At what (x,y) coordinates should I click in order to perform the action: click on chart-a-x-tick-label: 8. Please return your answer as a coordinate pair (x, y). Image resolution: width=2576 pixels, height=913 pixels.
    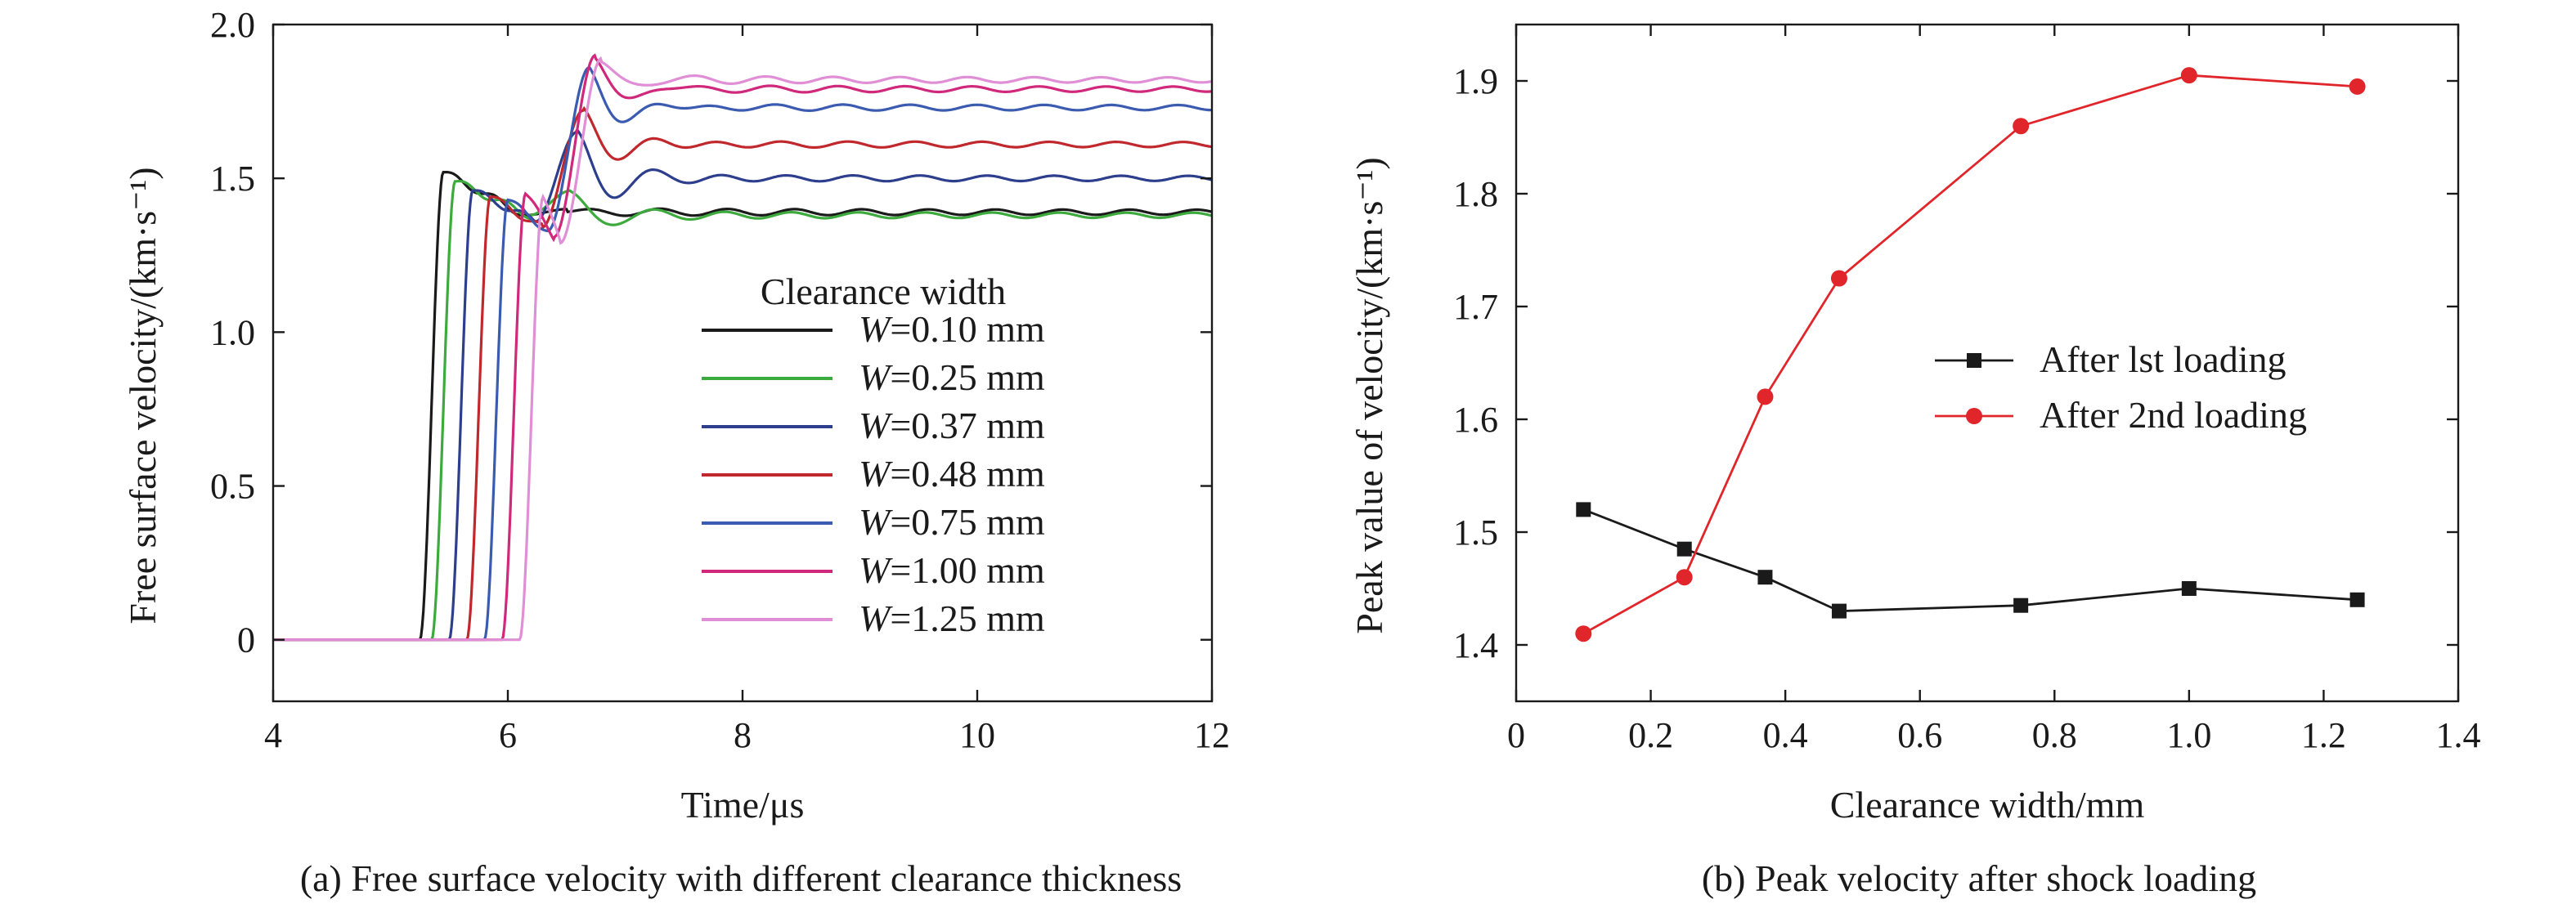
    Looking at the image, I should click on (743, 735).